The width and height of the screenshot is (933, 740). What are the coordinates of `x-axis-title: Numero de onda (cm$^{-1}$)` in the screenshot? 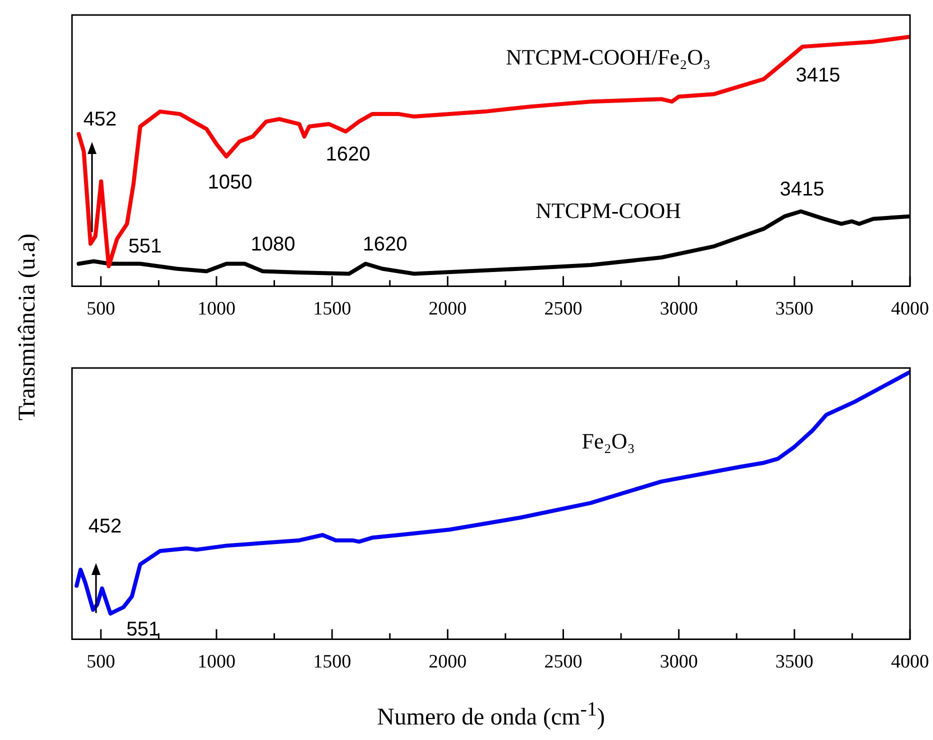 It's located at (491, 715).